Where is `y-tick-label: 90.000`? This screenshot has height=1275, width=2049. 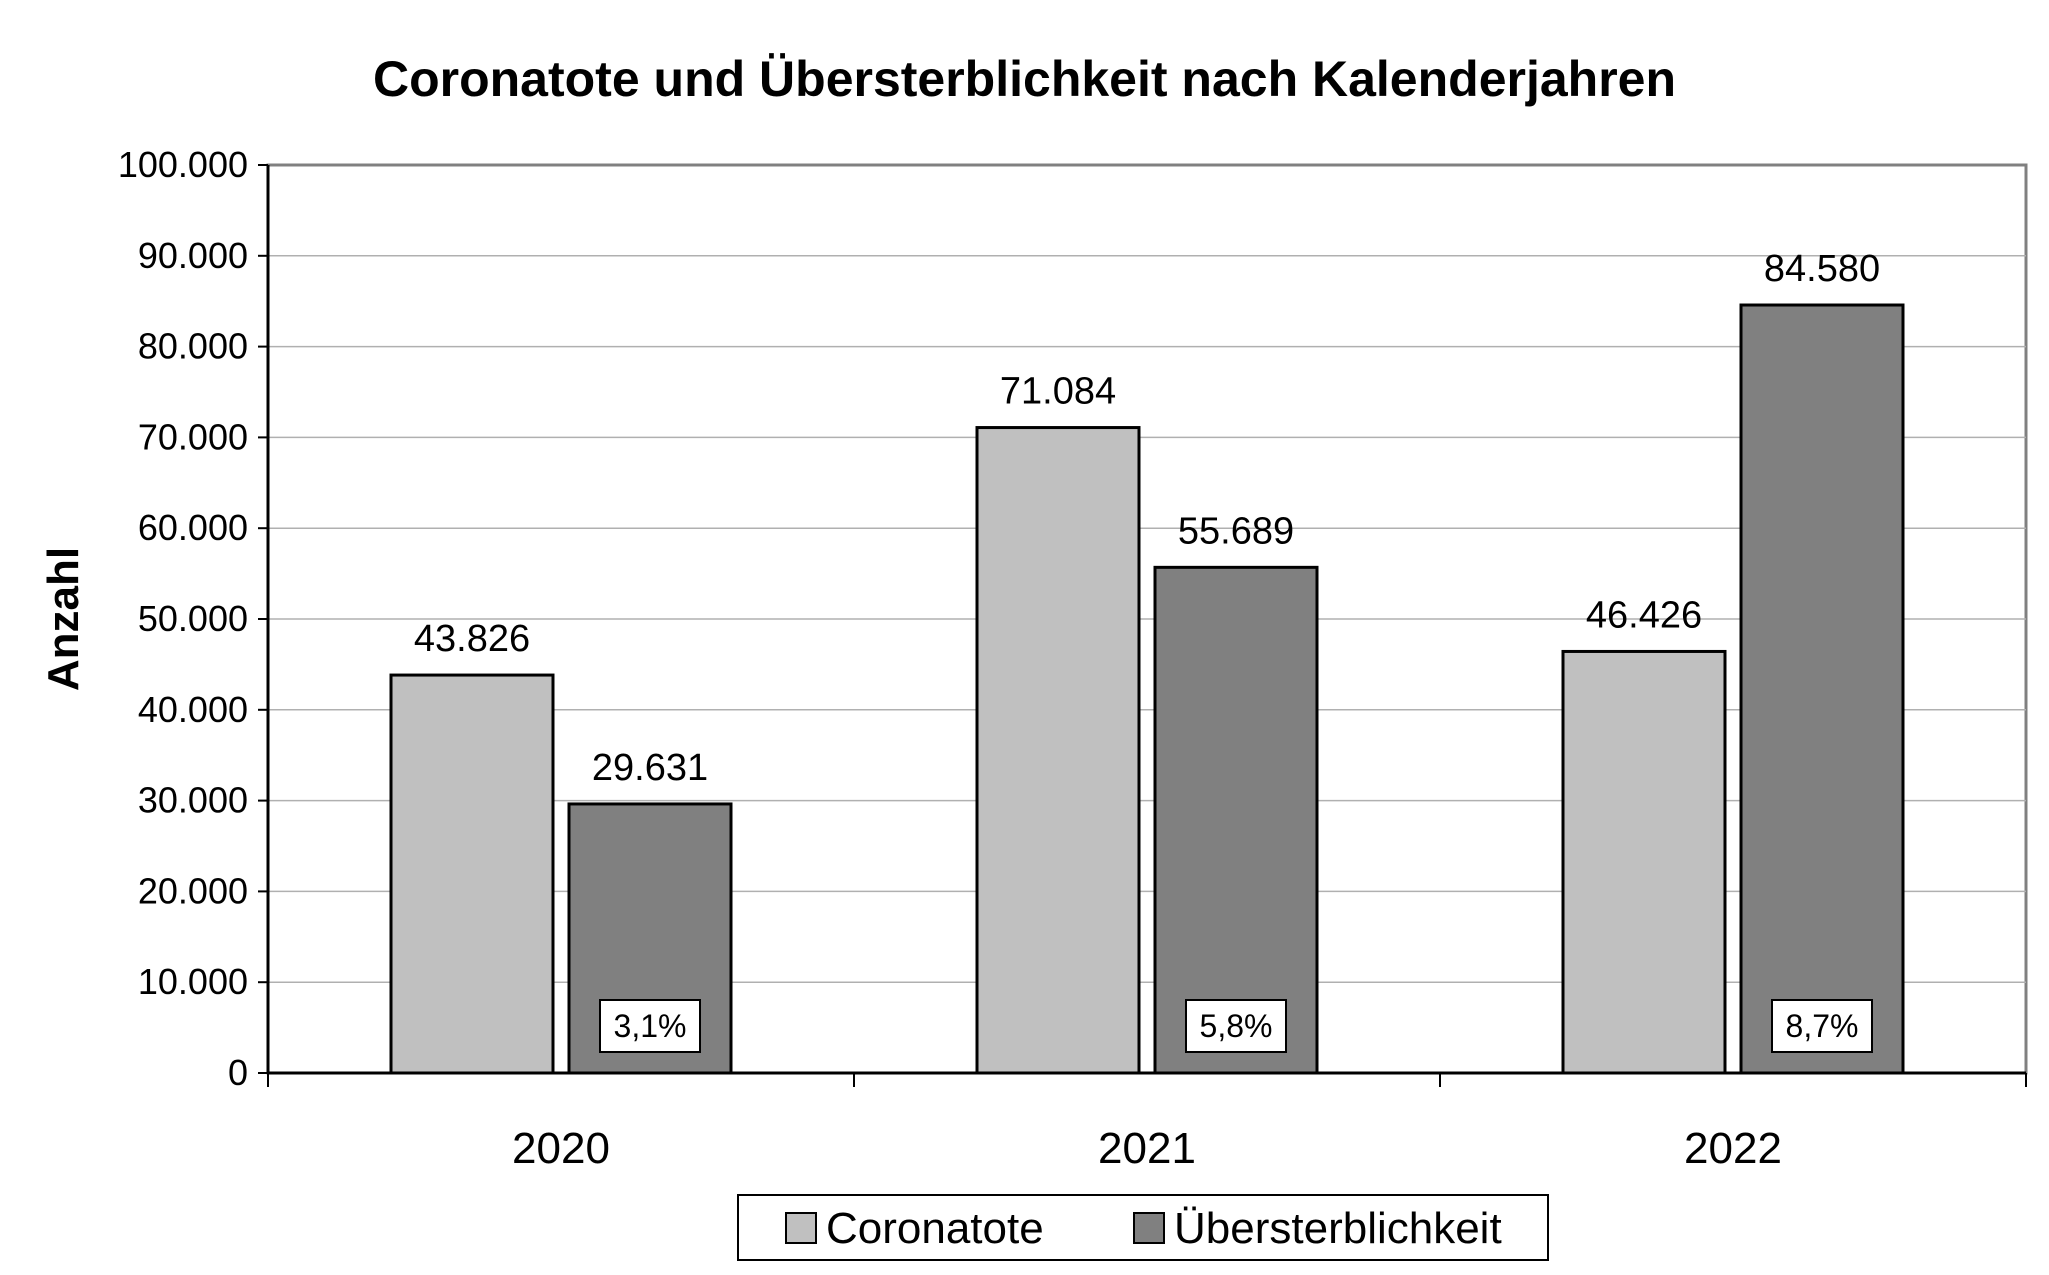 y-tick-label: 90.000 is located at coordinates (193, 255).